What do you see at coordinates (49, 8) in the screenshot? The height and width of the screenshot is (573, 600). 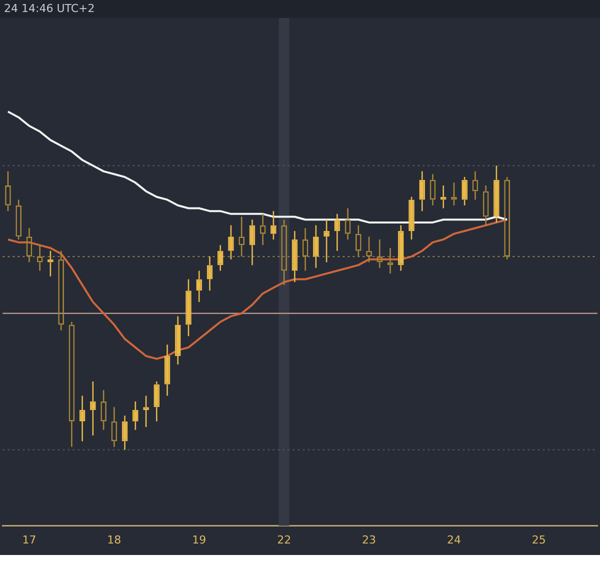 I see `text: 24 14:46 UTC+2` at bounding box center [49, 8].